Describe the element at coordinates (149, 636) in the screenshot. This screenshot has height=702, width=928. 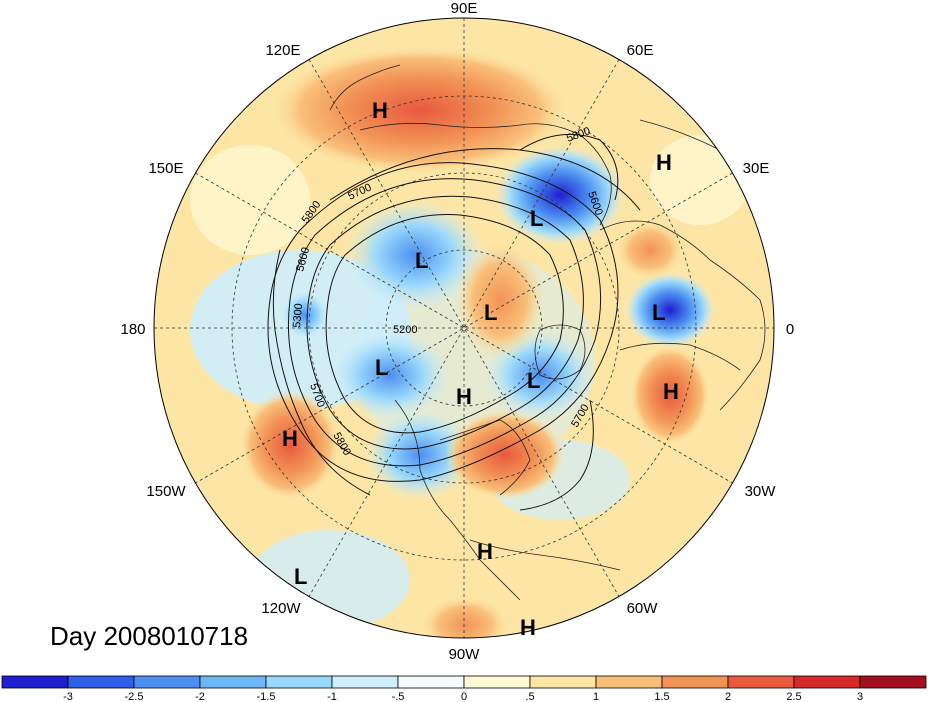
I see `map-date-title: Day 2008010718` at that location.